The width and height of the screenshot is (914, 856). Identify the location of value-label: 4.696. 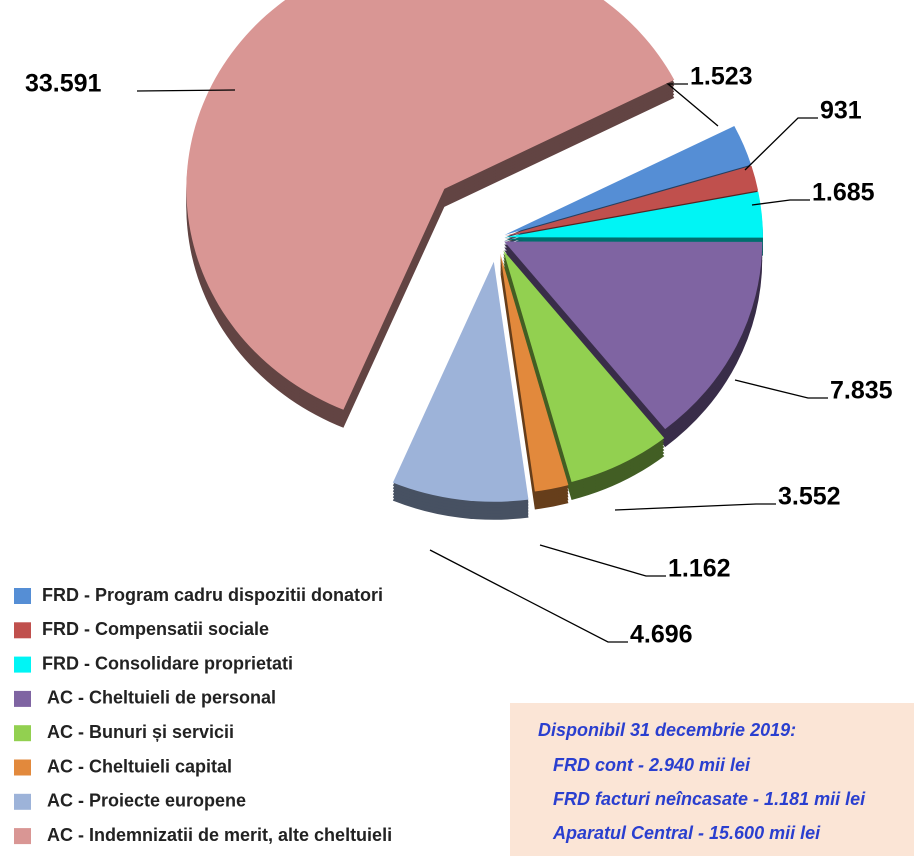
(661, 635).